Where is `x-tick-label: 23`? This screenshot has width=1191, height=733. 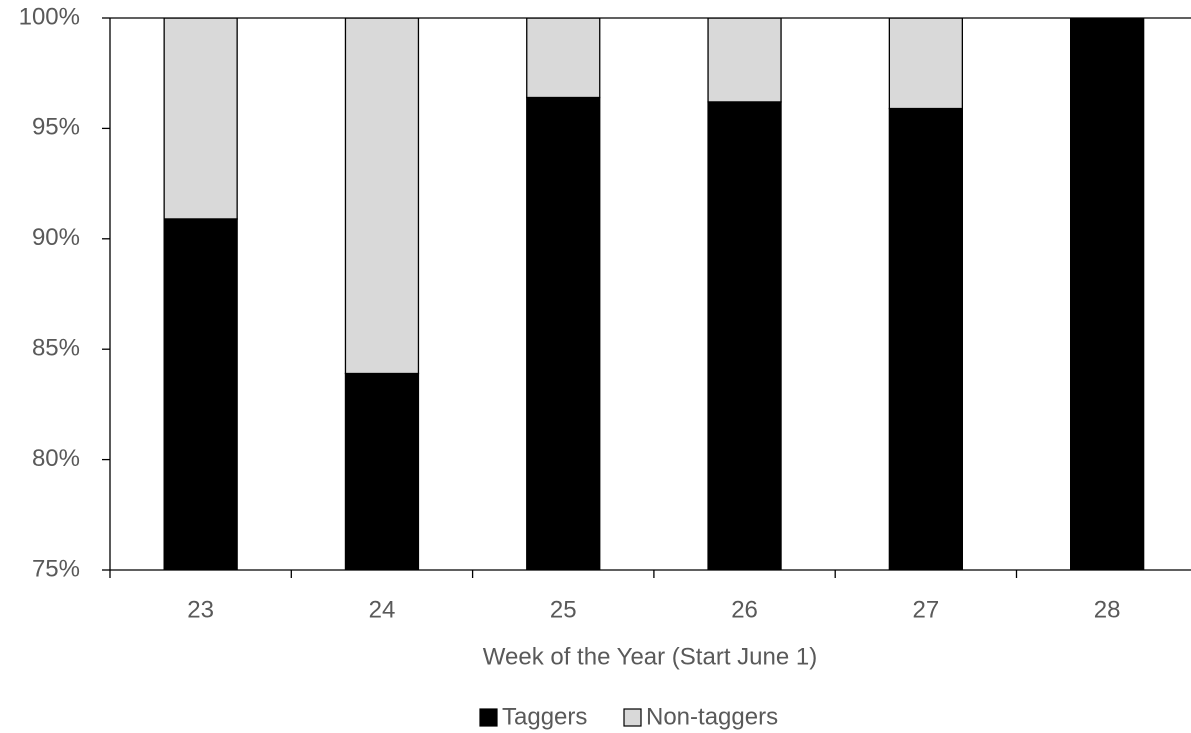 x-tick-label: 23 is located at coordinates (200, 609).